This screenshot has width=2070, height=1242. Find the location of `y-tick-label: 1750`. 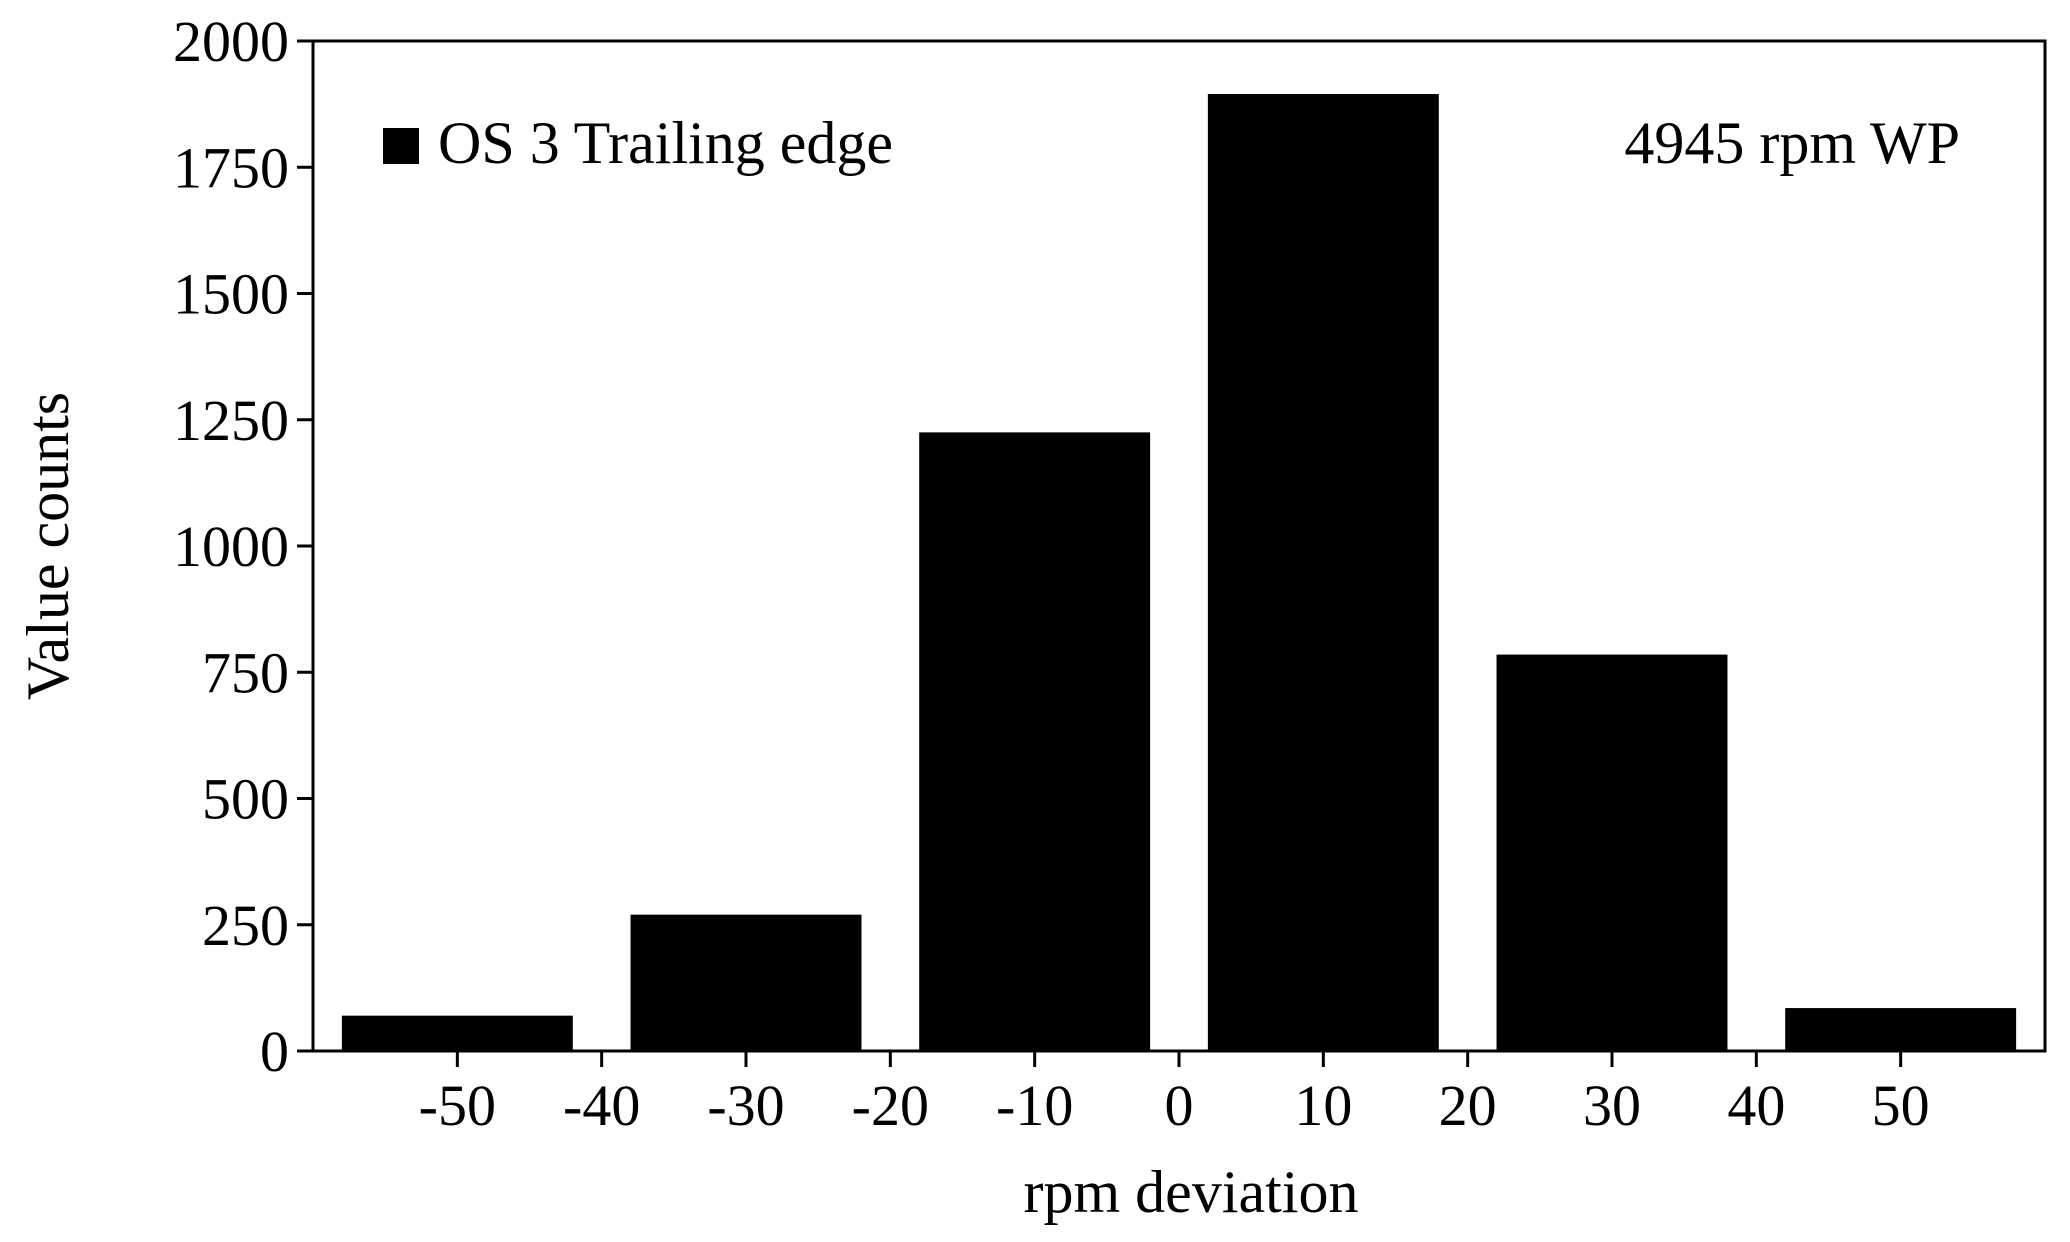

y-tick-label: 1750 is located at coordinates (231, 167).